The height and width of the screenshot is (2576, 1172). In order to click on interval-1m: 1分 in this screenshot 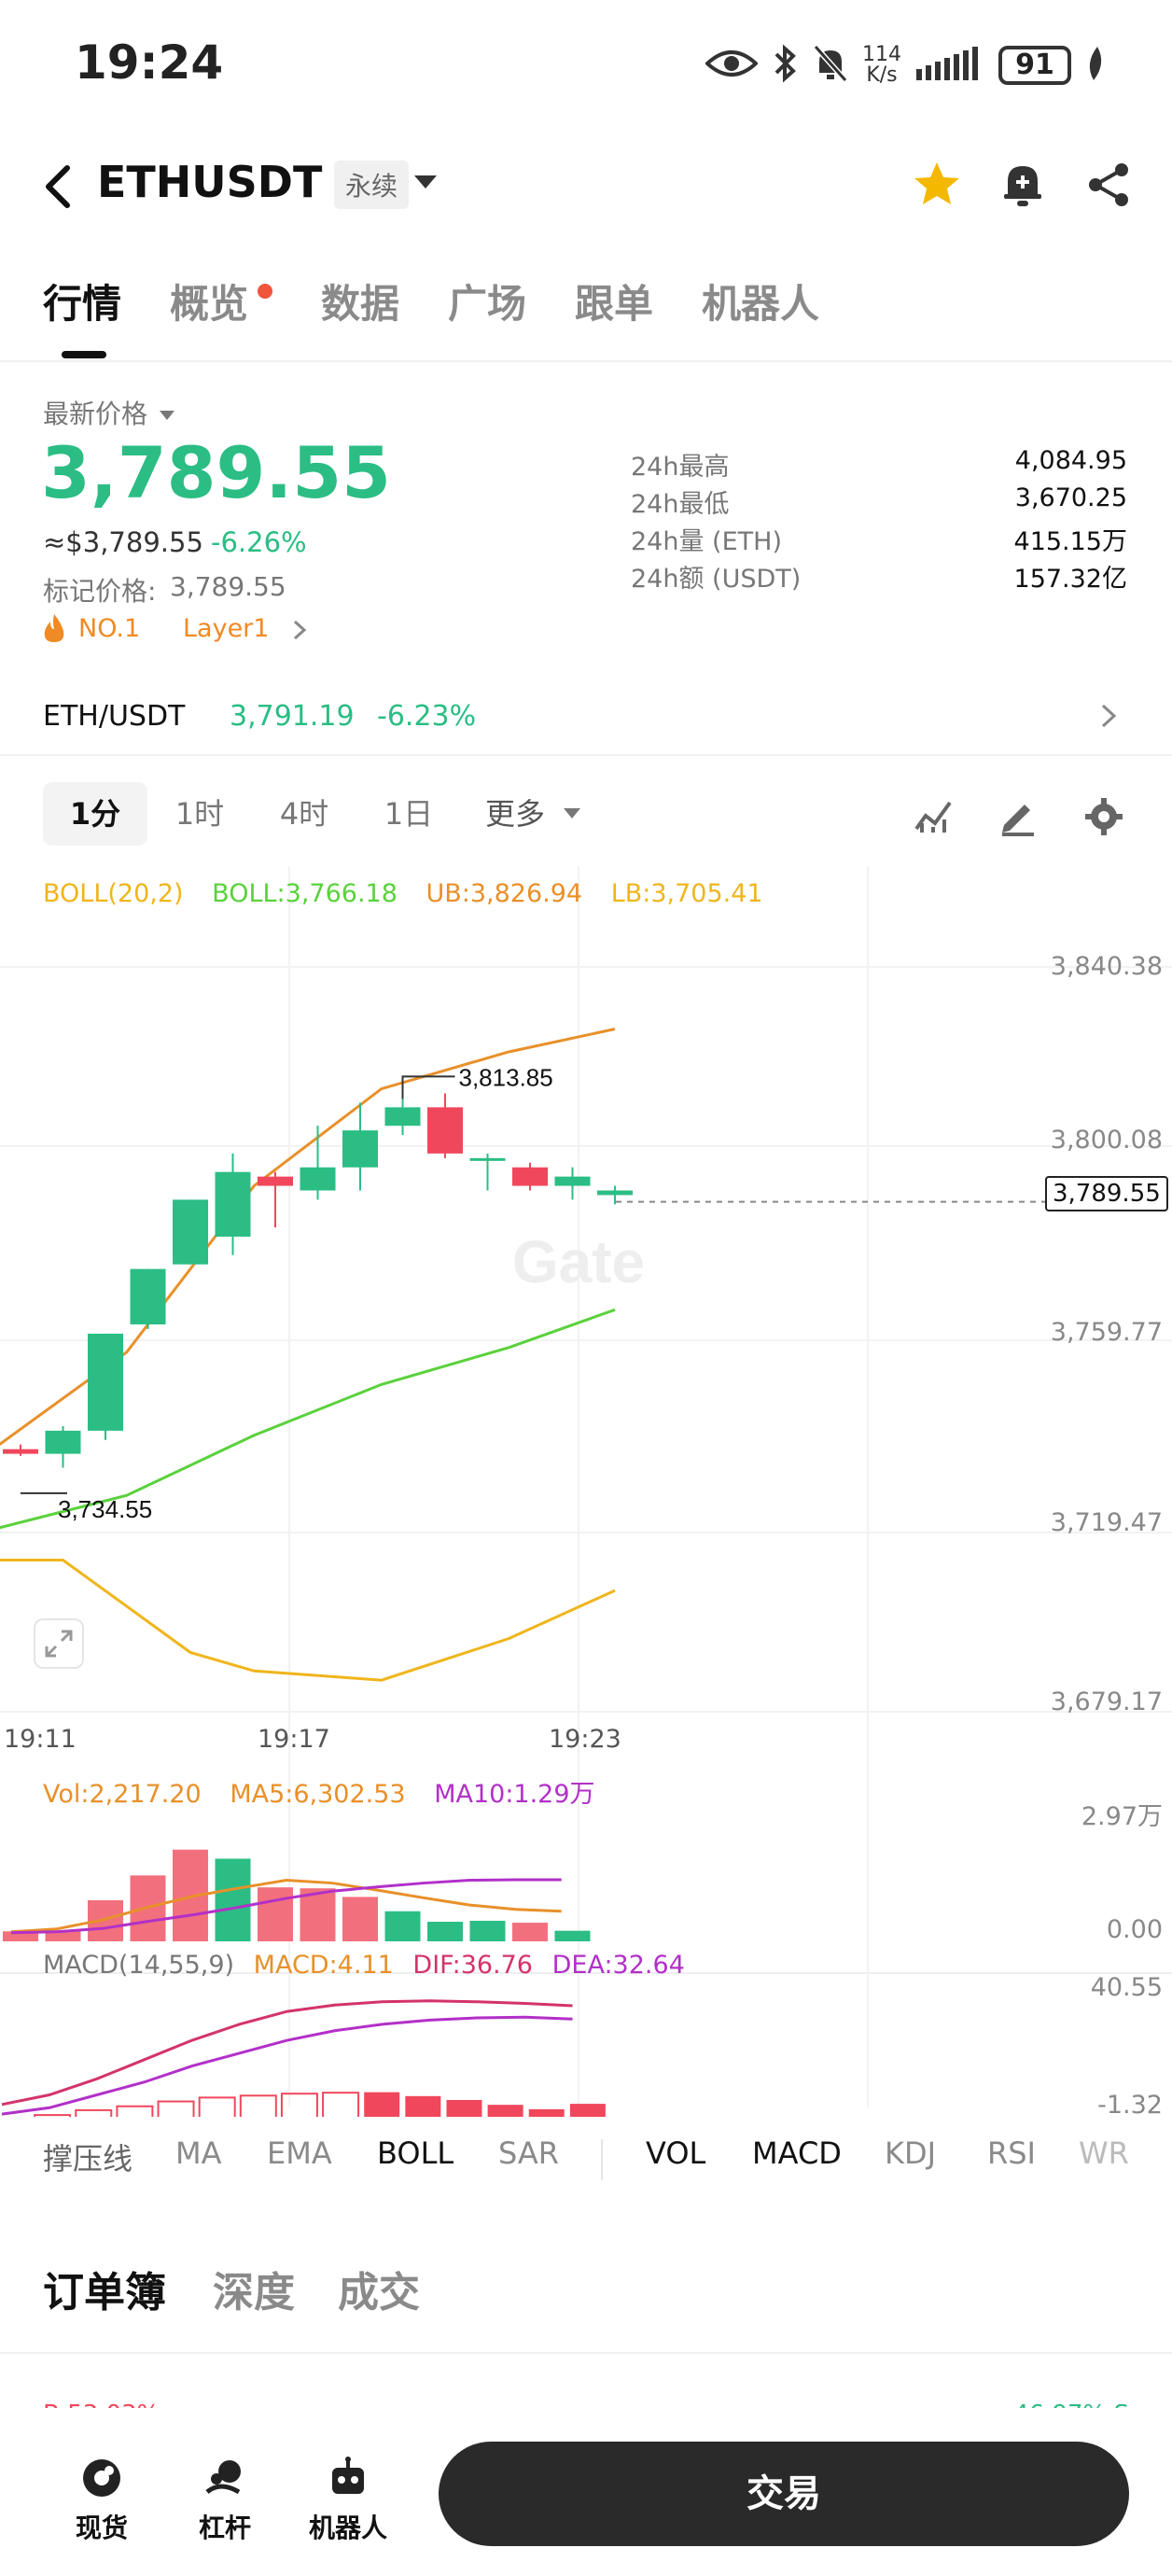, I will do `click(95, 814)`.